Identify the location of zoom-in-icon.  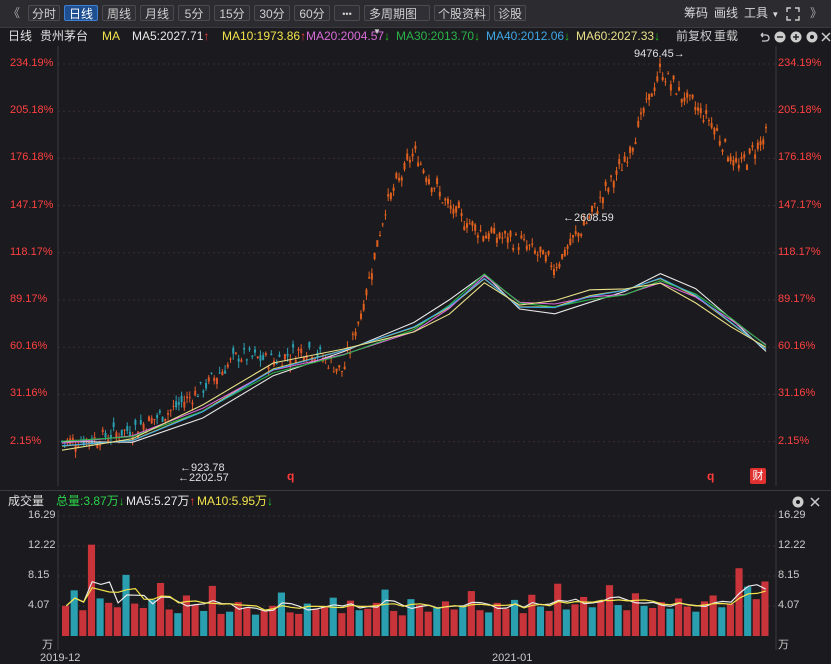
(796, 39).